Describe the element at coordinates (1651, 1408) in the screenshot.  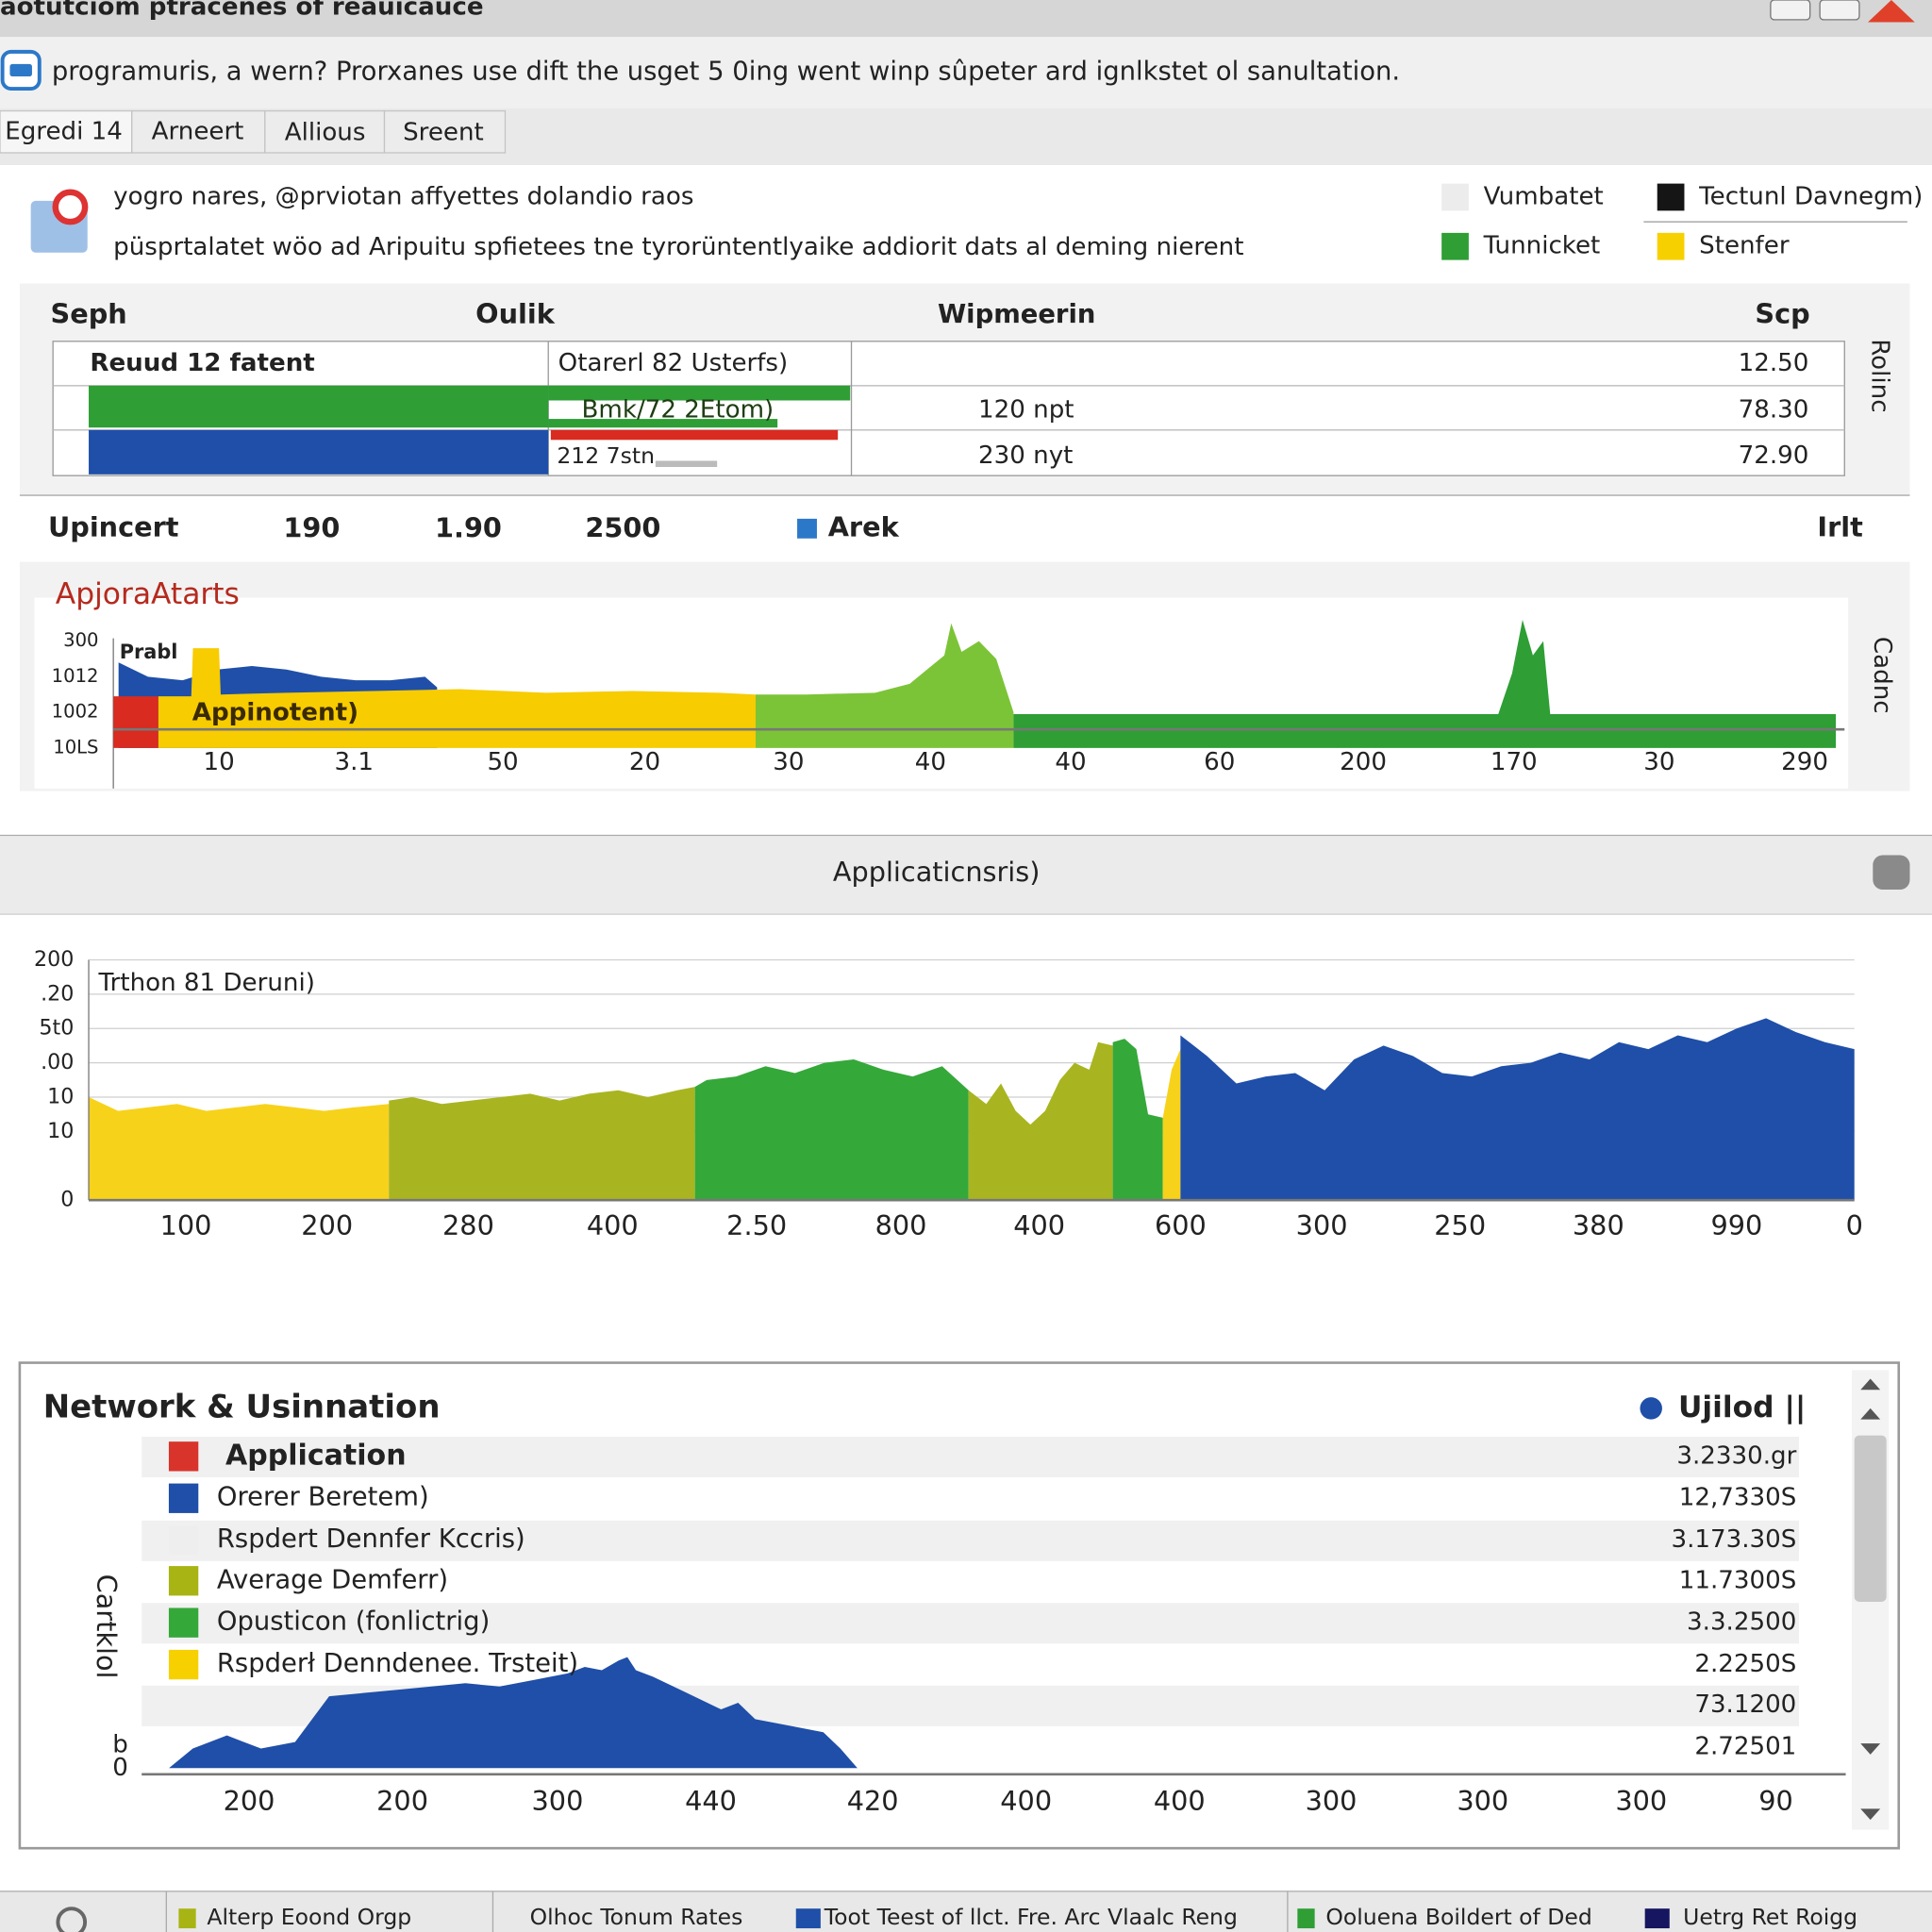
I see `legend-dot` at that location.